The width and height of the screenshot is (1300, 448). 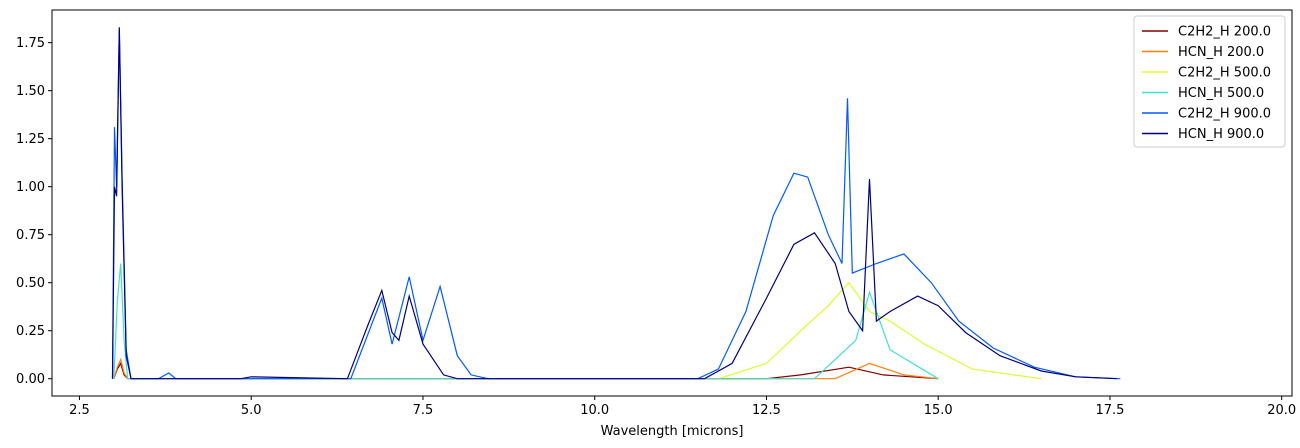 What do you see at coordinates (423, 410) in the screenshot?
I see `x-tick-label: 7.5` at bounding box center [423, 410].